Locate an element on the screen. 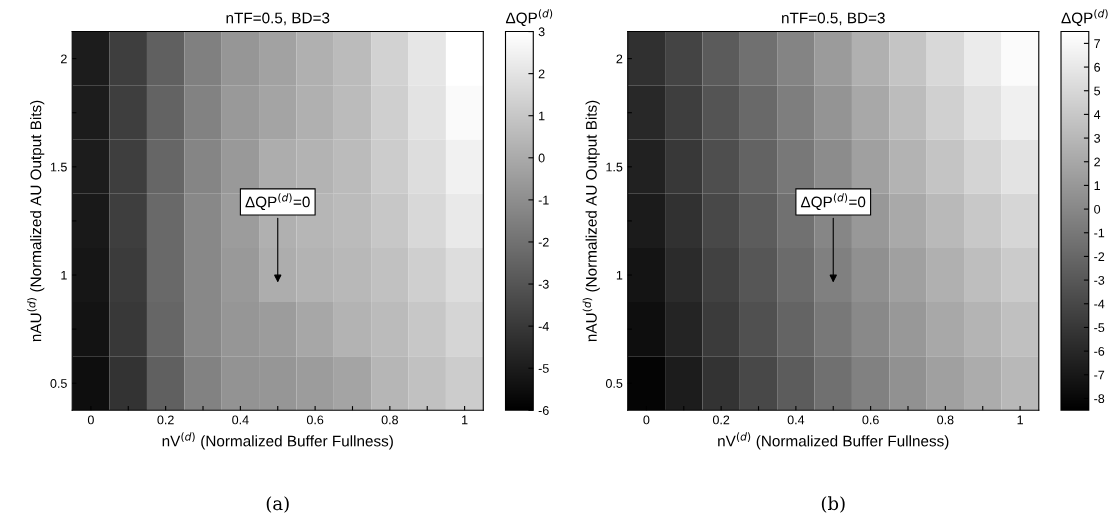  color-bar-label: -7 is located at coordinates (1099, 375).